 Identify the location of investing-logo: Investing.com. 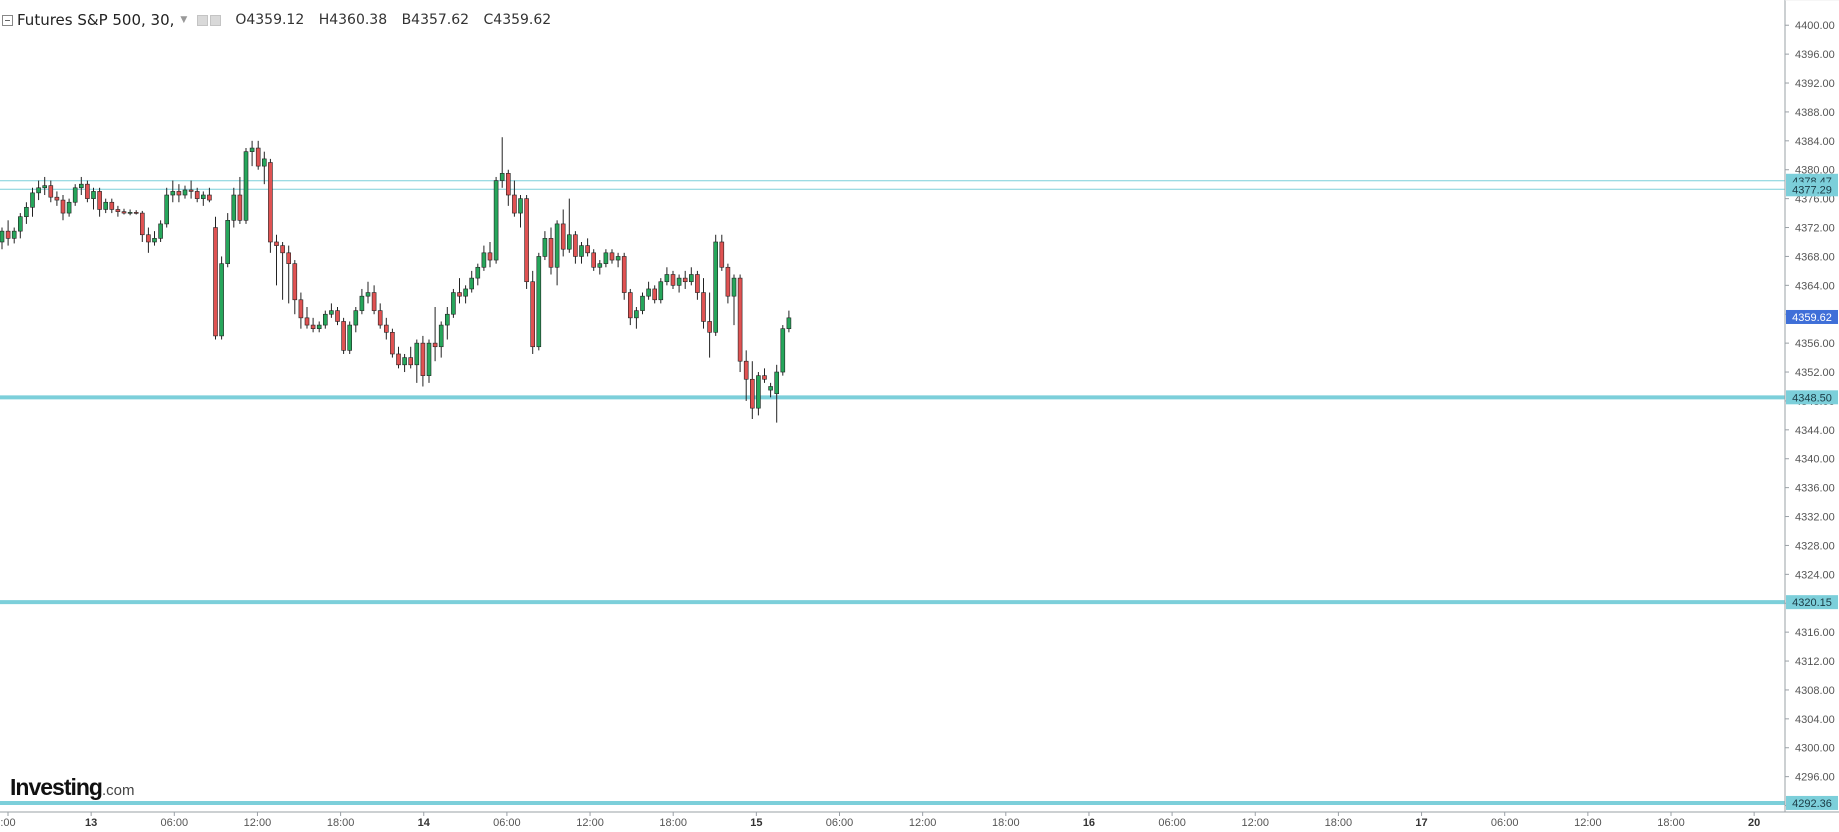
(72, 787).